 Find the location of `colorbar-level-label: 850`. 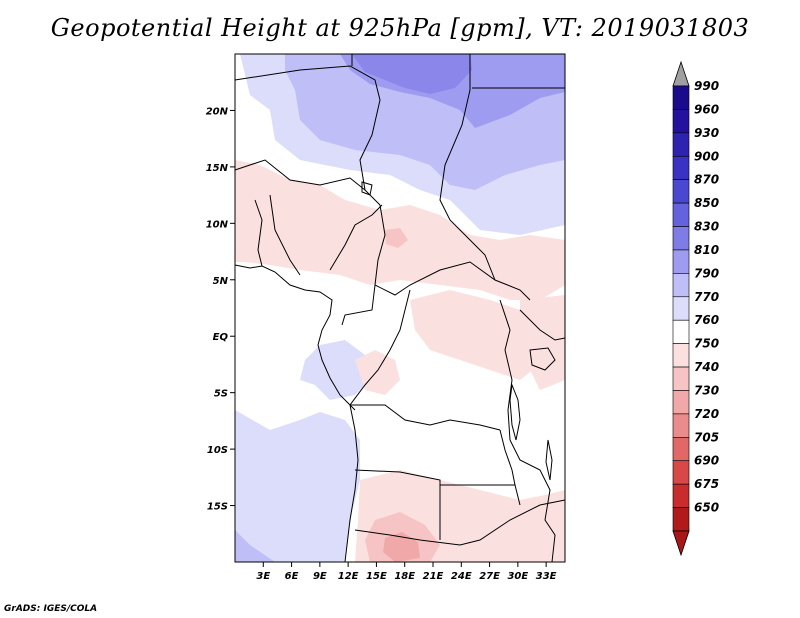

colorbar-level-label: 850 is located at coordinates (706, 203).